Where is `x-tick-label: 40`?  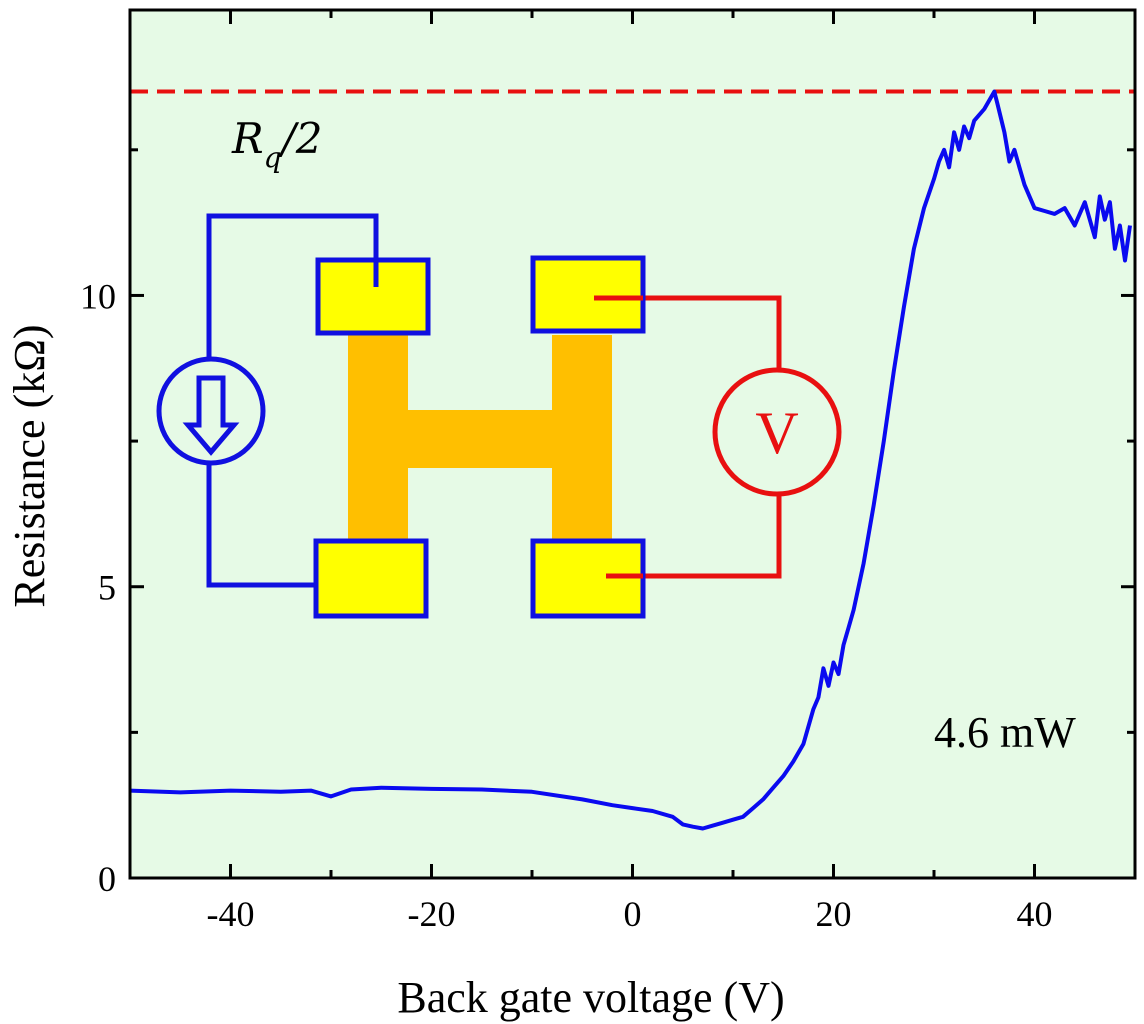 x-tick-label: 40 is located at coordinates (1035, 914).